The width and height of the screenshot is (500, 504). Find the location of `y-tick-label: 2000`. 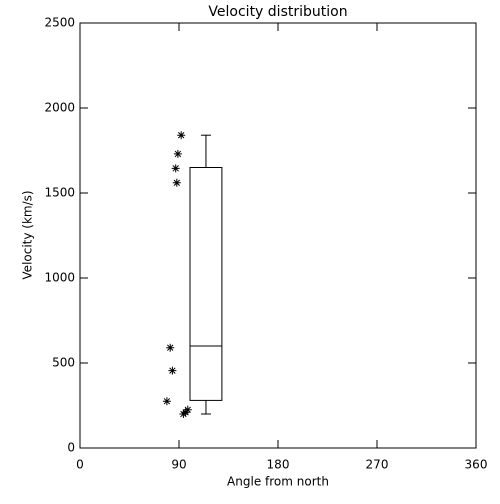

y-tick-label: 2000 is located at coordinates (59, 108).